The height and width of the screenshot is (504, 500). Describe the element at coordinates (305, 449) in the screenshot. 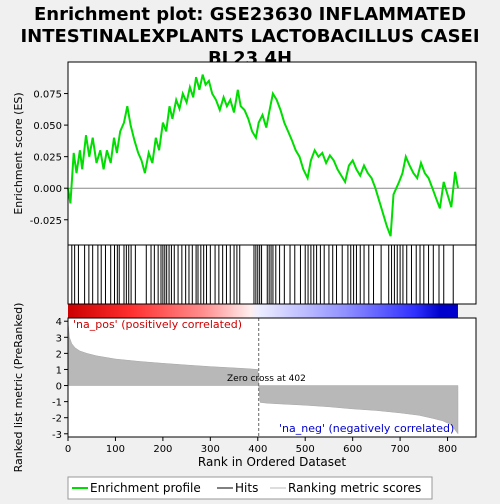

I see `x-tick-label: 500` at that location.